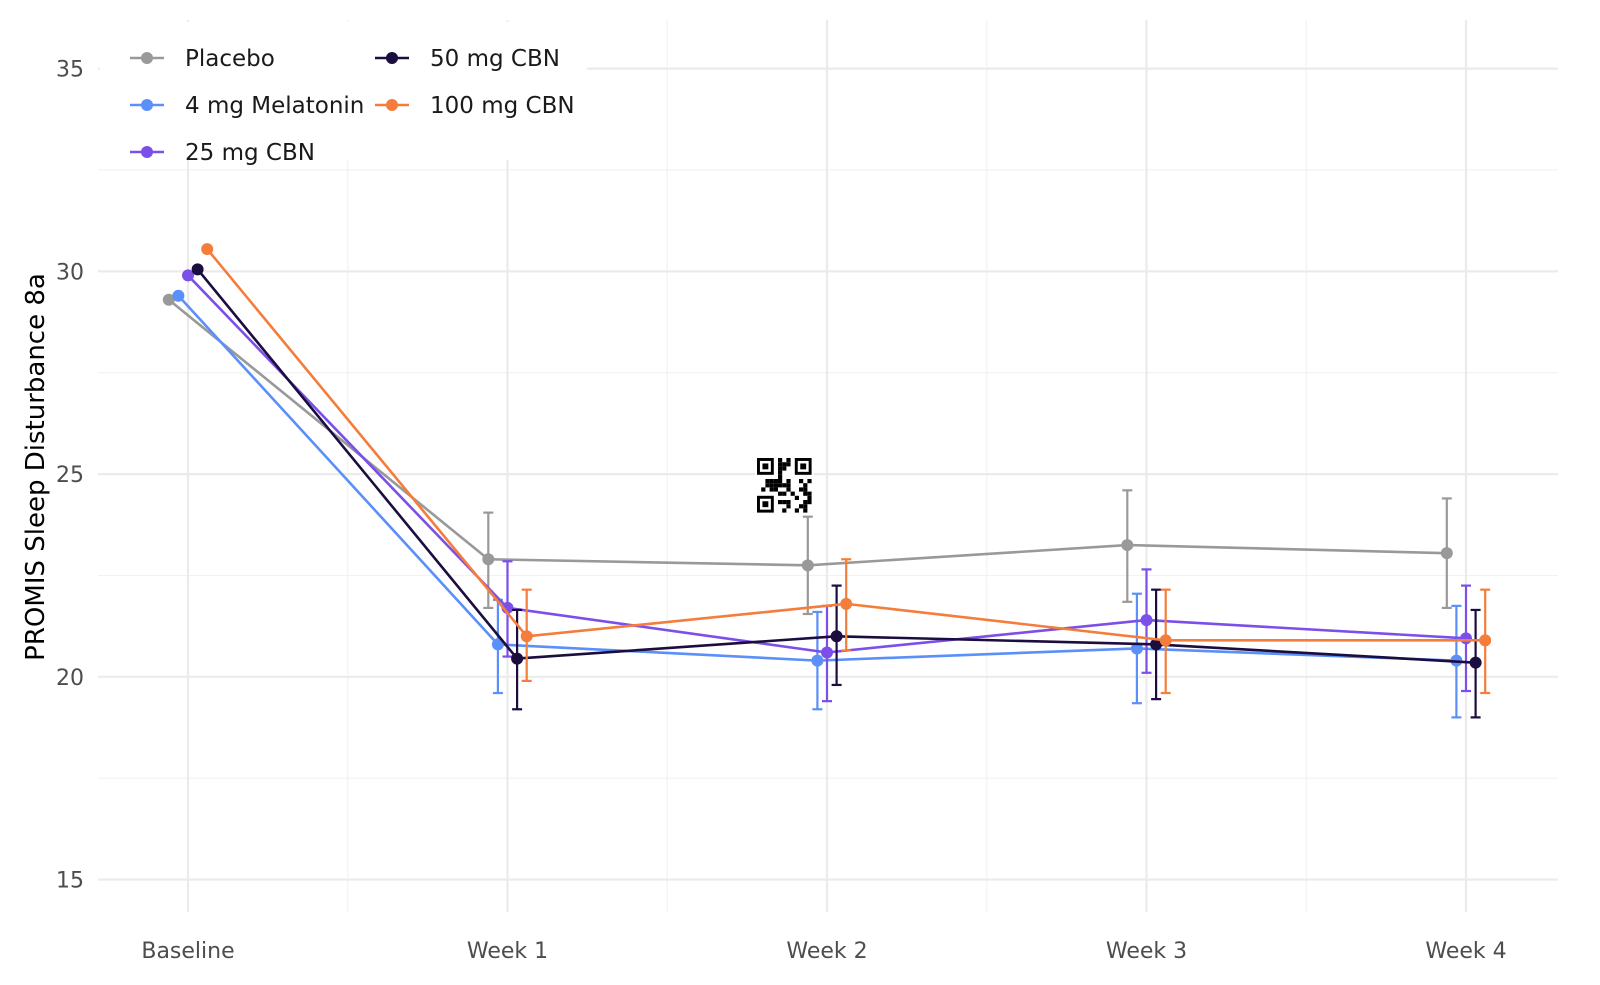 The height and width of the screenshot is (985, 1600). I want to click on legend-item: Placebo, so click(202, 59).